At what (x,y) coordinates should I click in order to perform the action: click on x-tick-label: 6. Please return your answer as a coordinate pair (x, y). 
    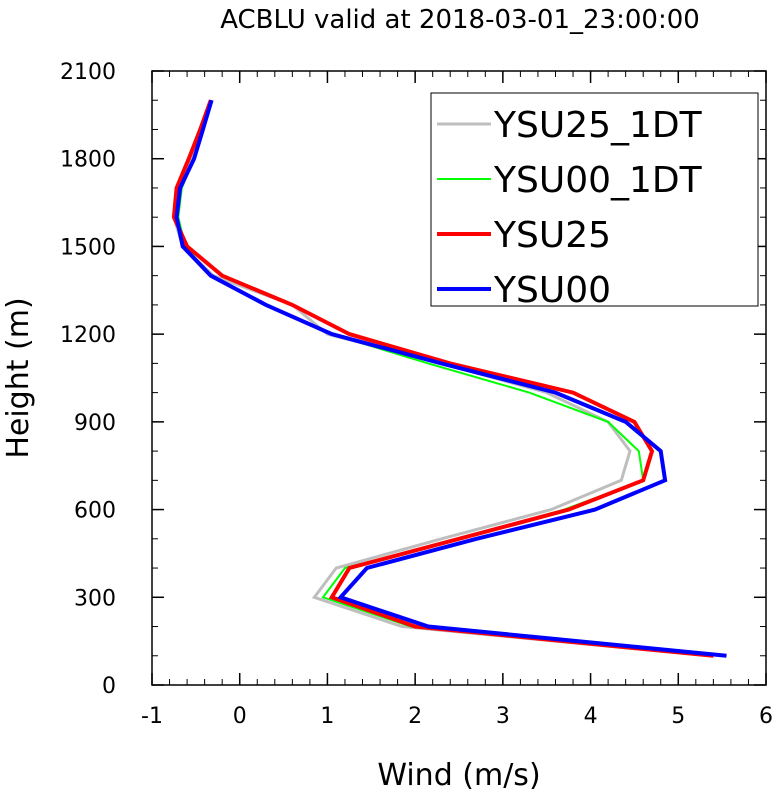
    Looking at the image, I should click on (766, 716).